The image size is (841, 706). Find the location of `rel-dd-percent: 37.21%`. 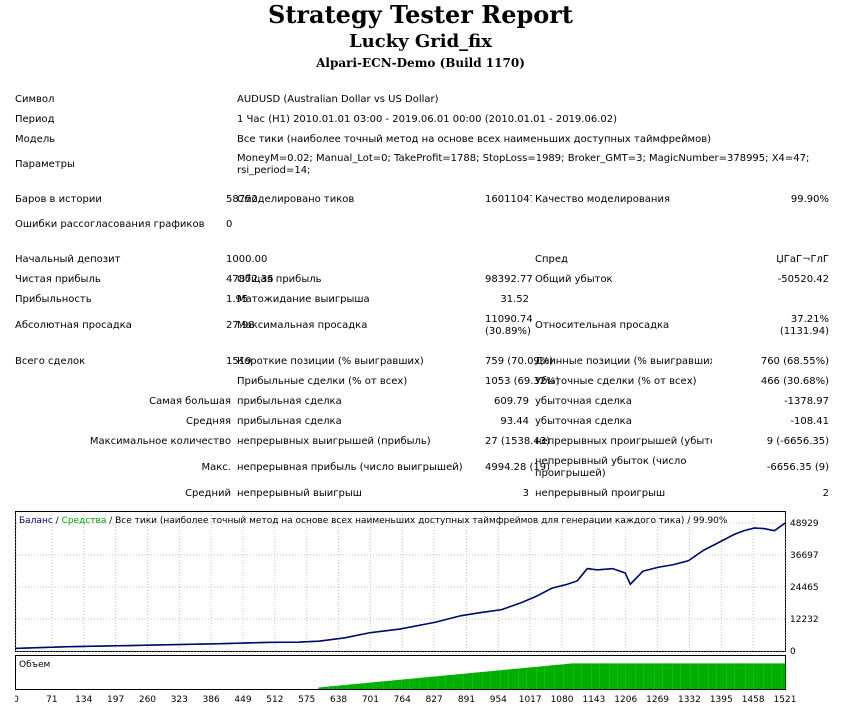

rel-dd-percent: 37.21% is located at coordinates (810, 319).